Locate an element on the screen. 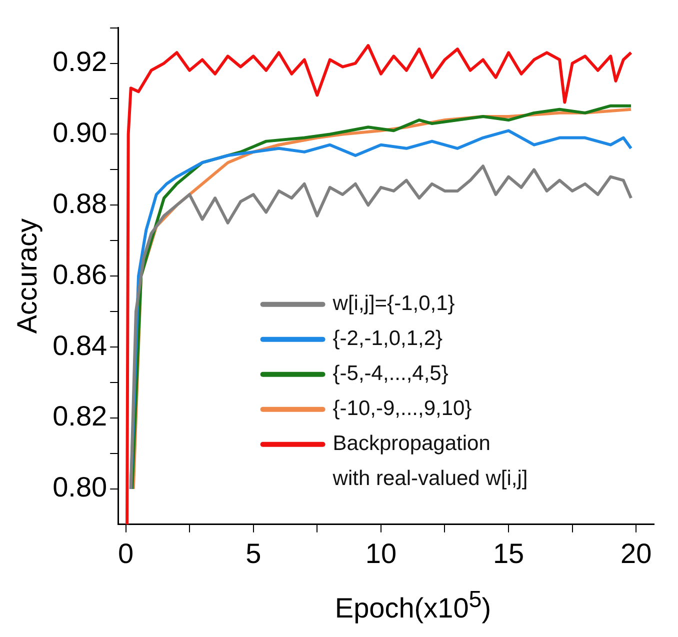 The width and height of the screenshot is (678, 637). legend-label: {-5,-4,...,4,5} is located at coordinates (390, 374).